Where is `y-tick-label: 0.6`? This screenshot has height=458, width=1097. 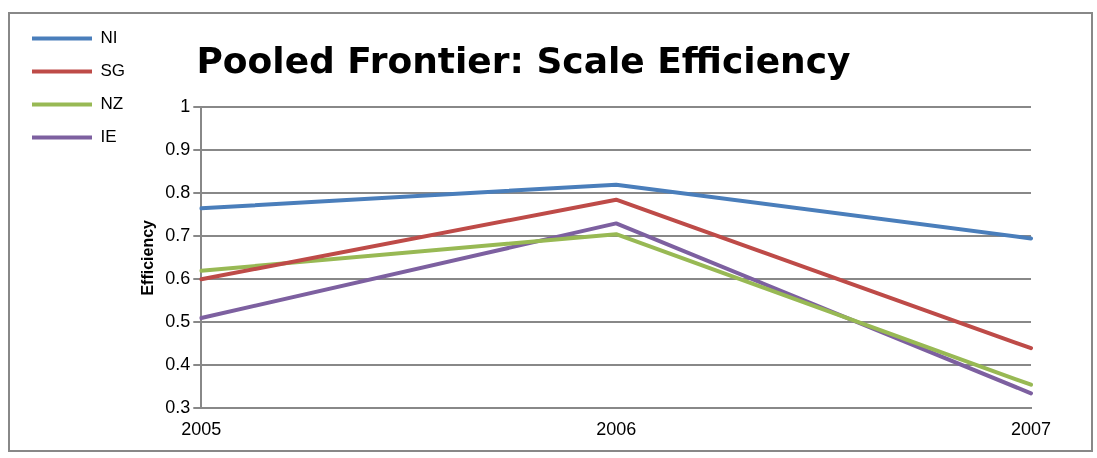 y-tick-label: 0.6 is located at coordinates (178, 278).